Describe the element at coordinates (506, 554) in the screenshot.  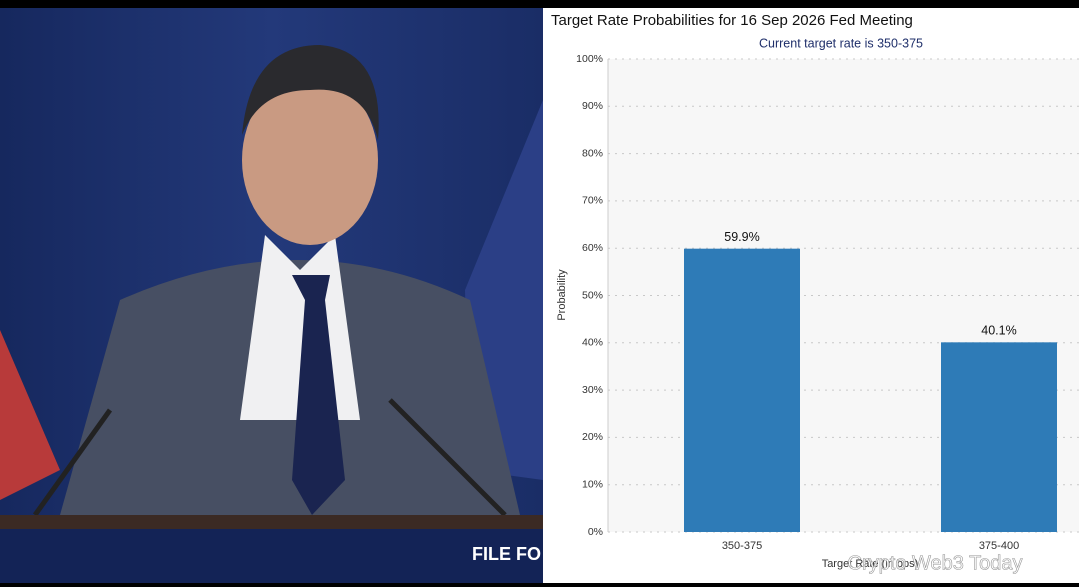
I see `podium-text: FILE FO` at that location.